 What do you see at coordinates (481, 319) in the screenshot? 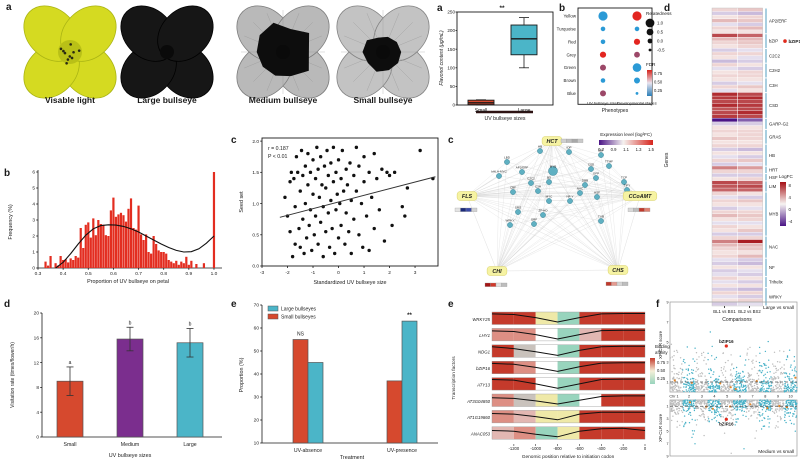
I see `tf-label: WRKY25` at bounding box center [481, 319].